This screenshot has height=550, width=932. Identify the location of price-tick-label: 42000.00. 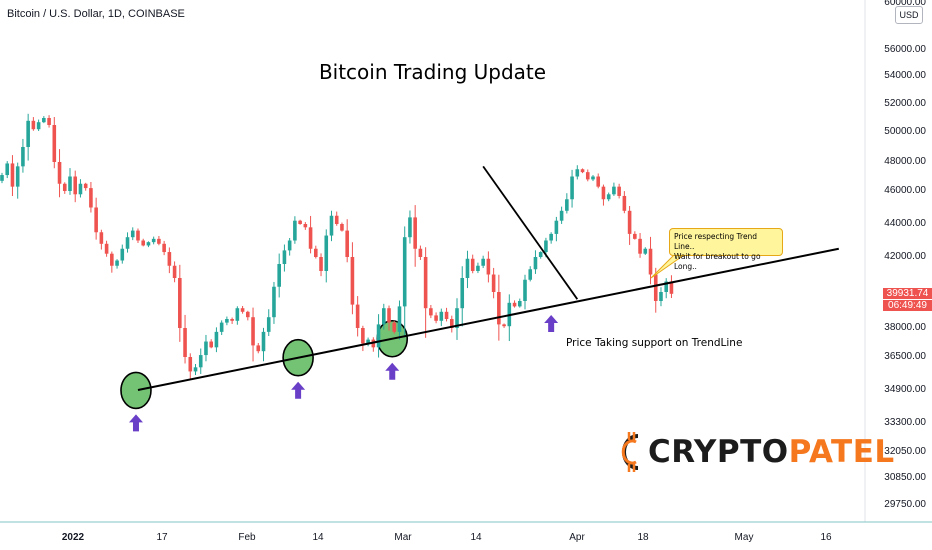
(905, 256).